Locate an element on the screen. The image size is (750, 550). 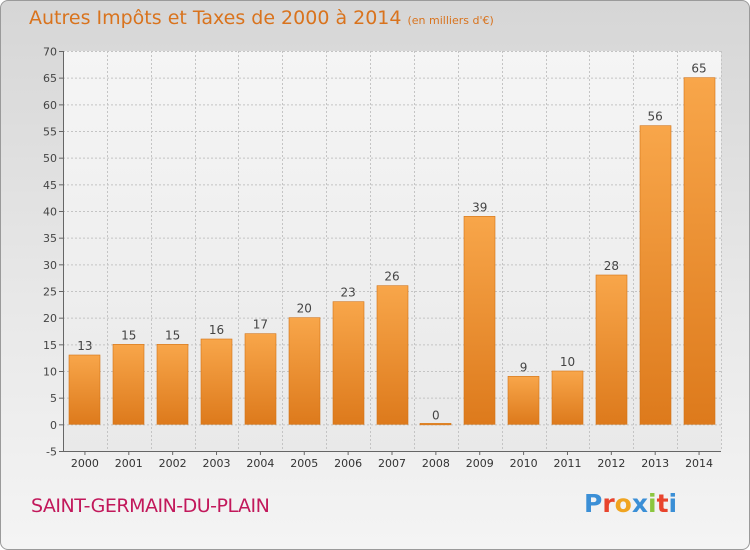
data-label-2008: 0 is located at coordinates (436, 415).